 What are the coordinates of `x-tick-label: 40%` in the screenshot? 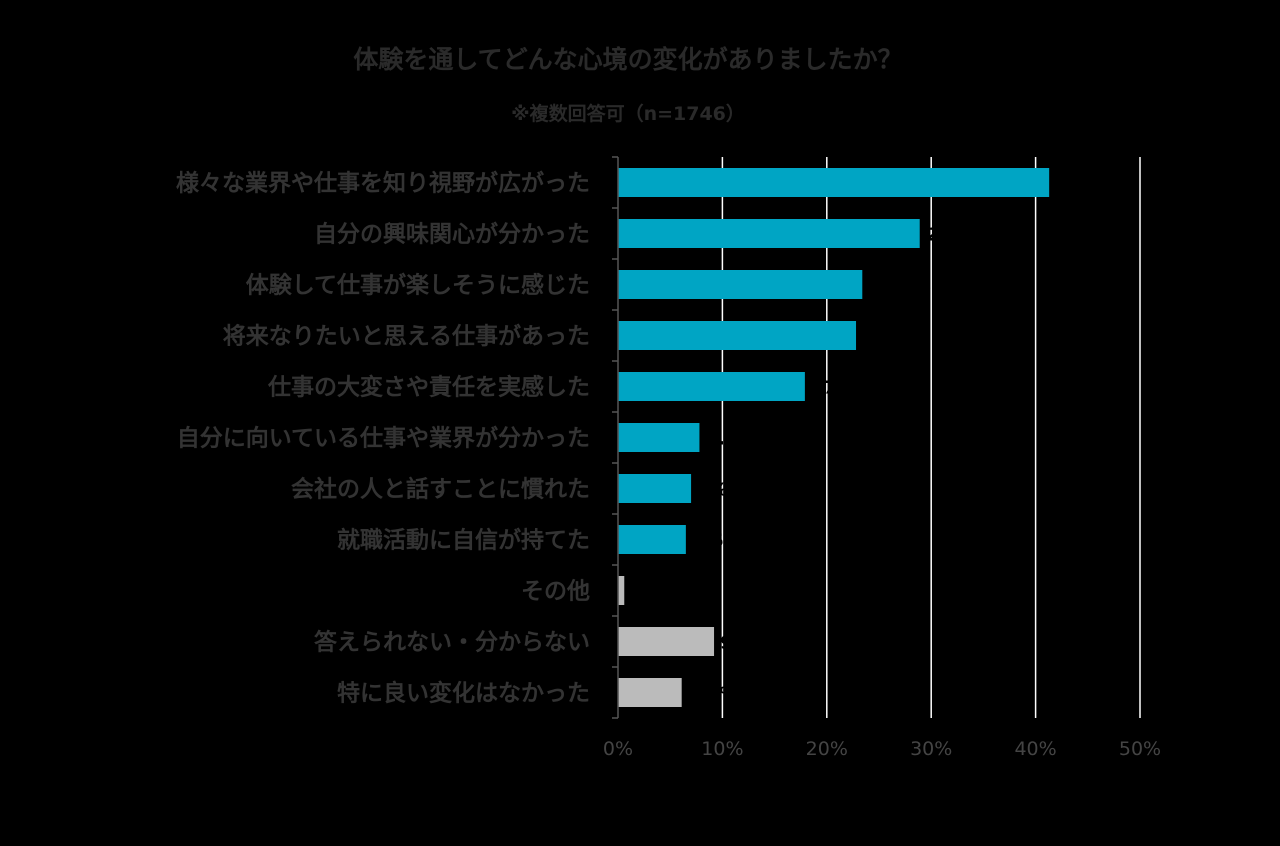 It's located at (1035, 749).